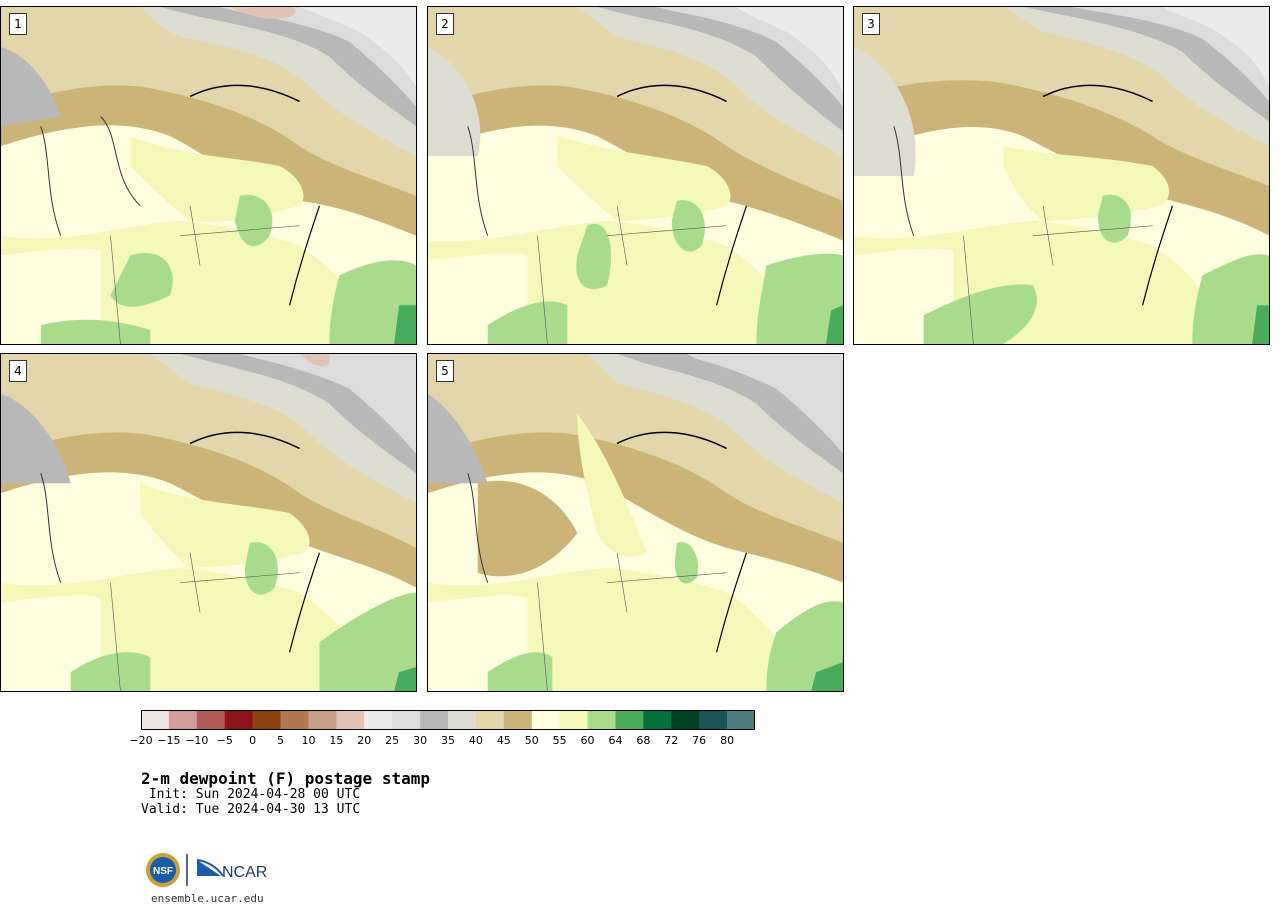 The width and height of the screenshot is (1280, 910). I want to click on colorbar-tick-label: 64, so click(615, 740).